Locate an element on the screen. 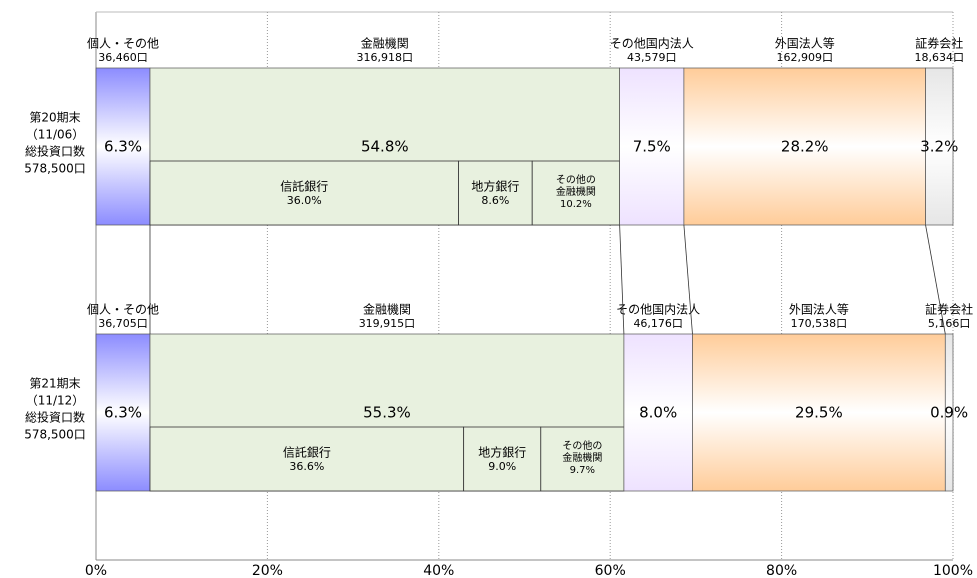  segment-count: 162,909口 is located at coordinates (804, 57).